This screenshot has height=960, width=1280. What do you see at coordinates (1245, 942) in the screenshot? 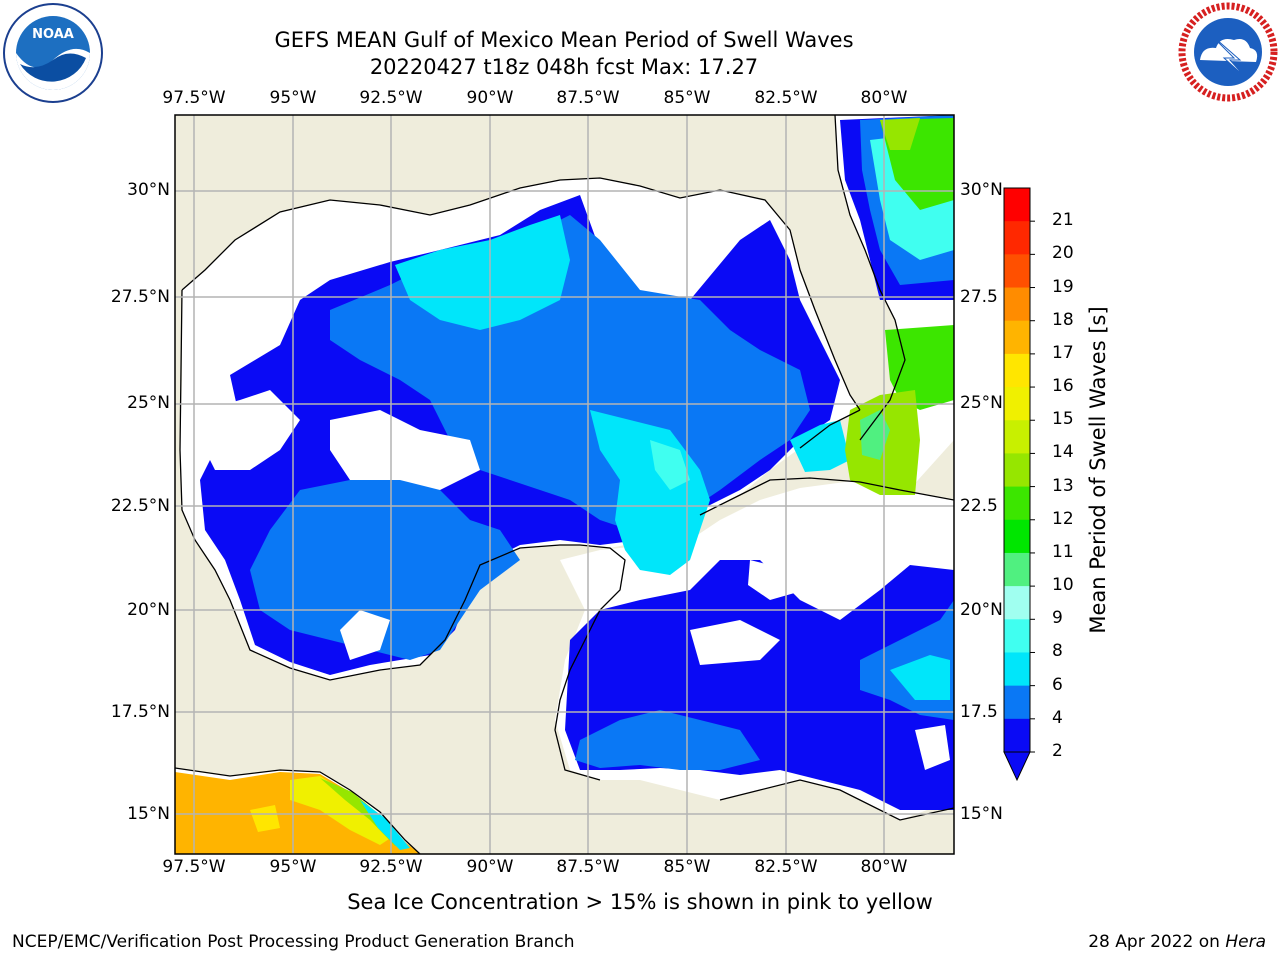
I see `footer-machine: Hera` at bounding box center [1245, 942].